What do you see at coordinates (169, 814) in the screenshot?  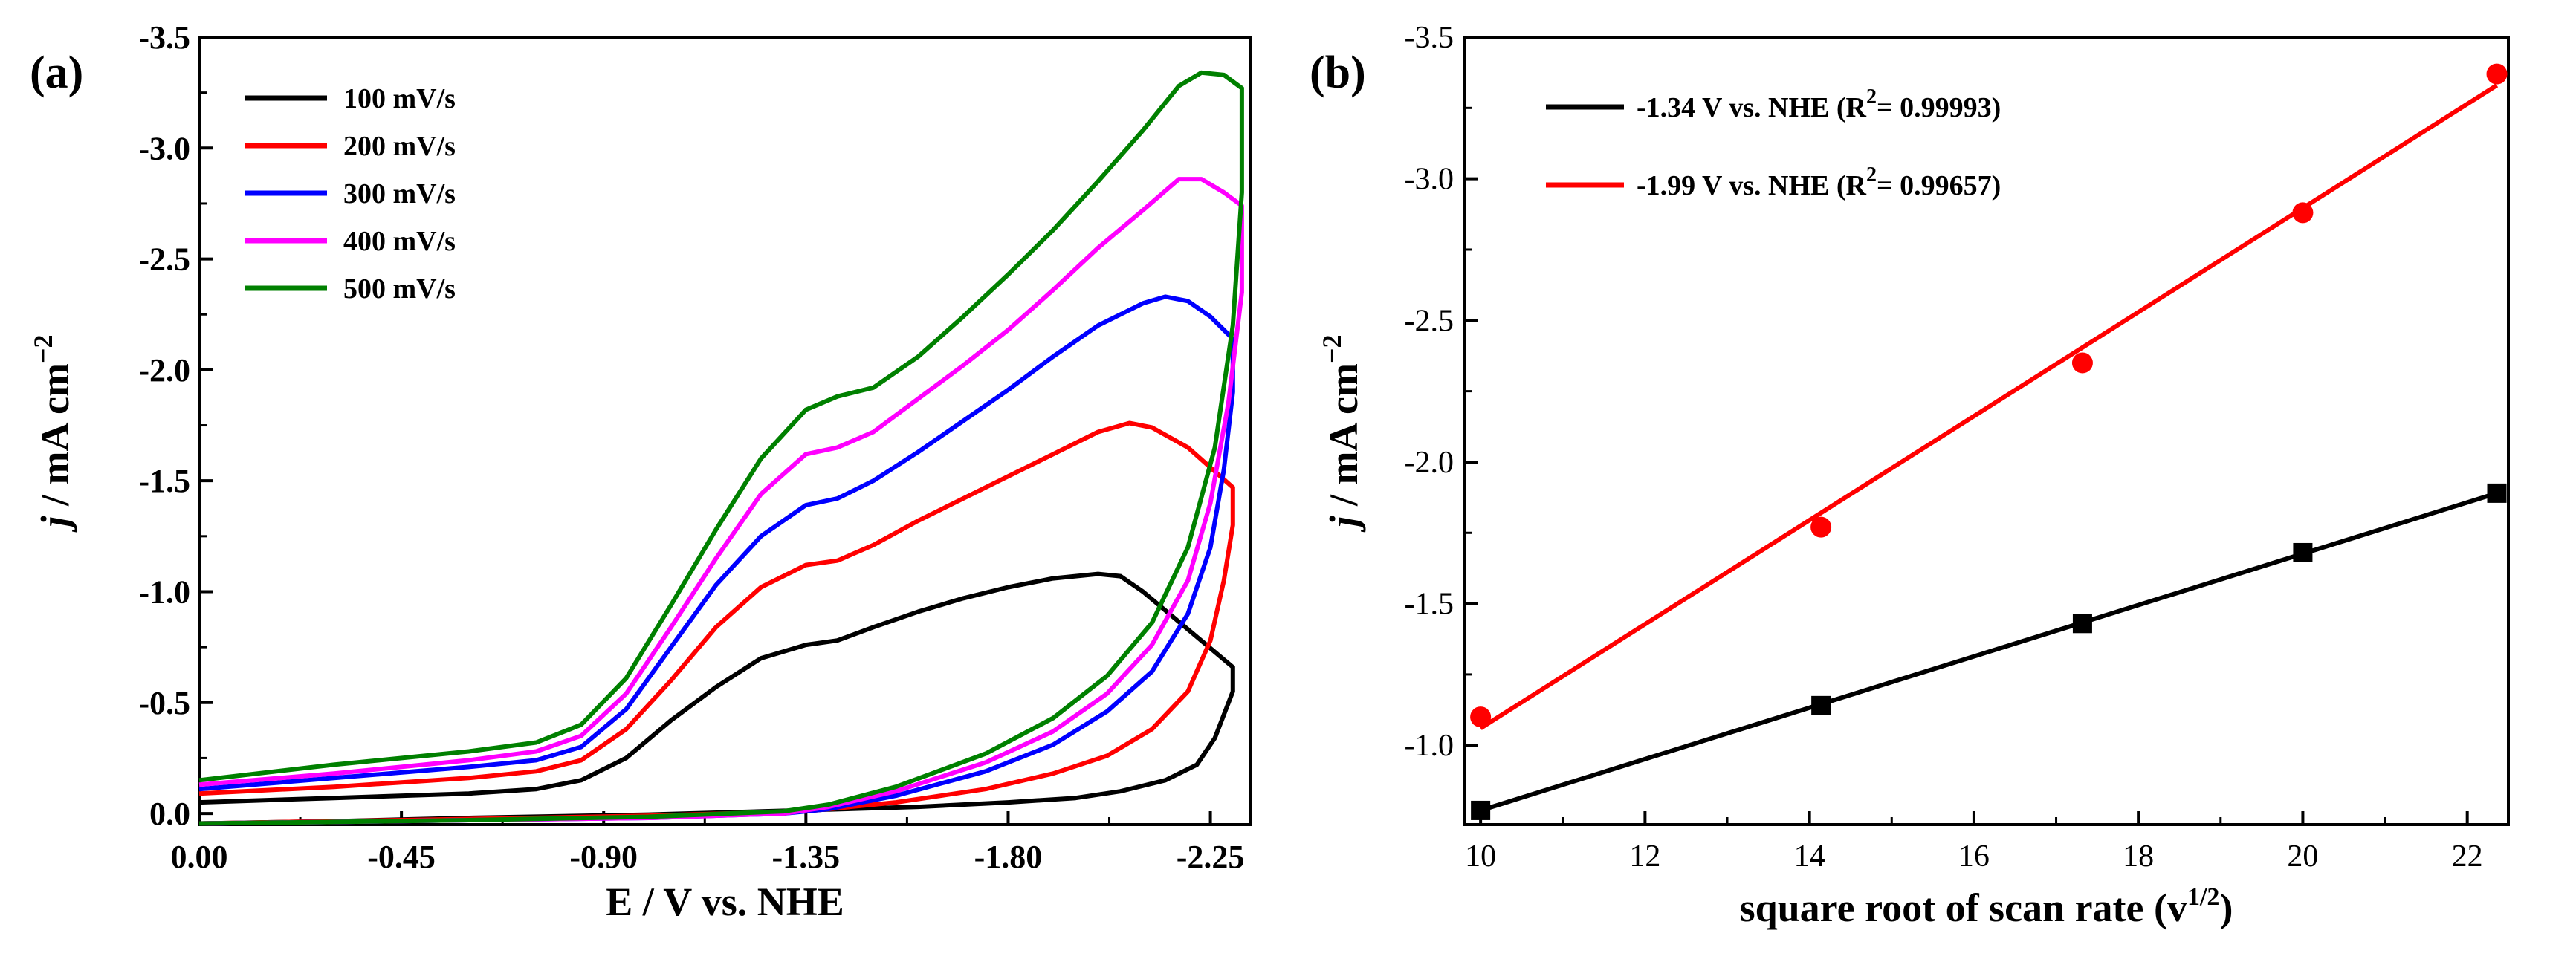 I see `y-tick-label-a: 0.0` at bounding box center [169, 814].